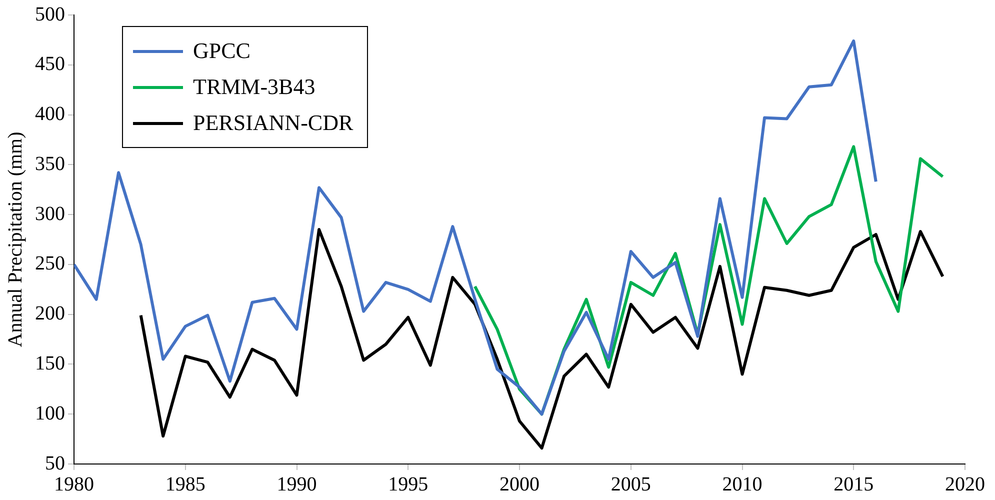 Image resolution: width=995 pixels, height=500 pixels. Describe the element at coordinates (742, 484) in the screenshot. I see `x-tick-label: 2010` at that location.